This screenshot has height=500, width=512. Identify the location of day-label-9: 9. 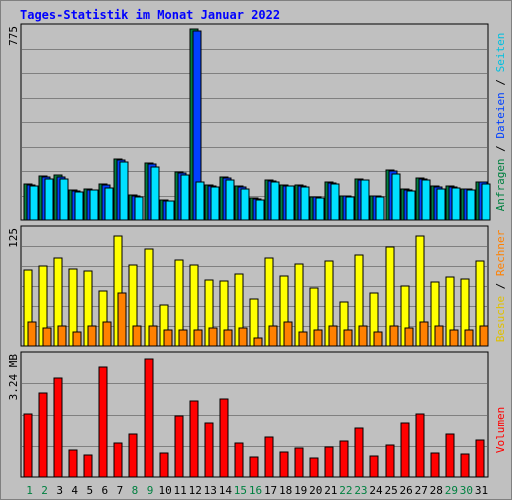
(150, 490).